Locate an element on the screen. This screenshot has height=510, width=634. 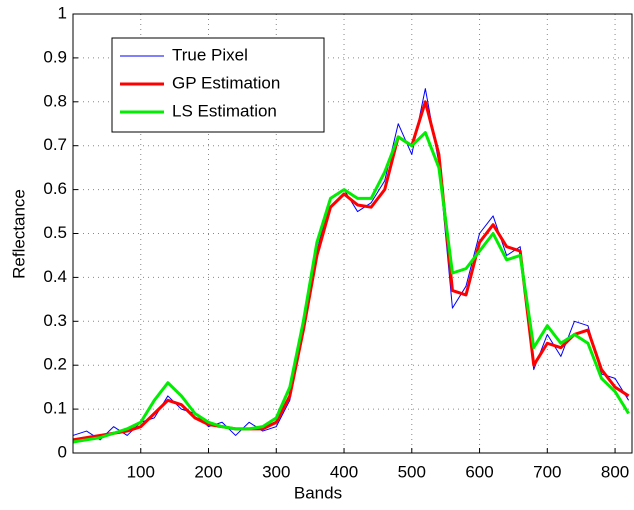
x-tick-label: 200 is located at coordinates (208, 471).